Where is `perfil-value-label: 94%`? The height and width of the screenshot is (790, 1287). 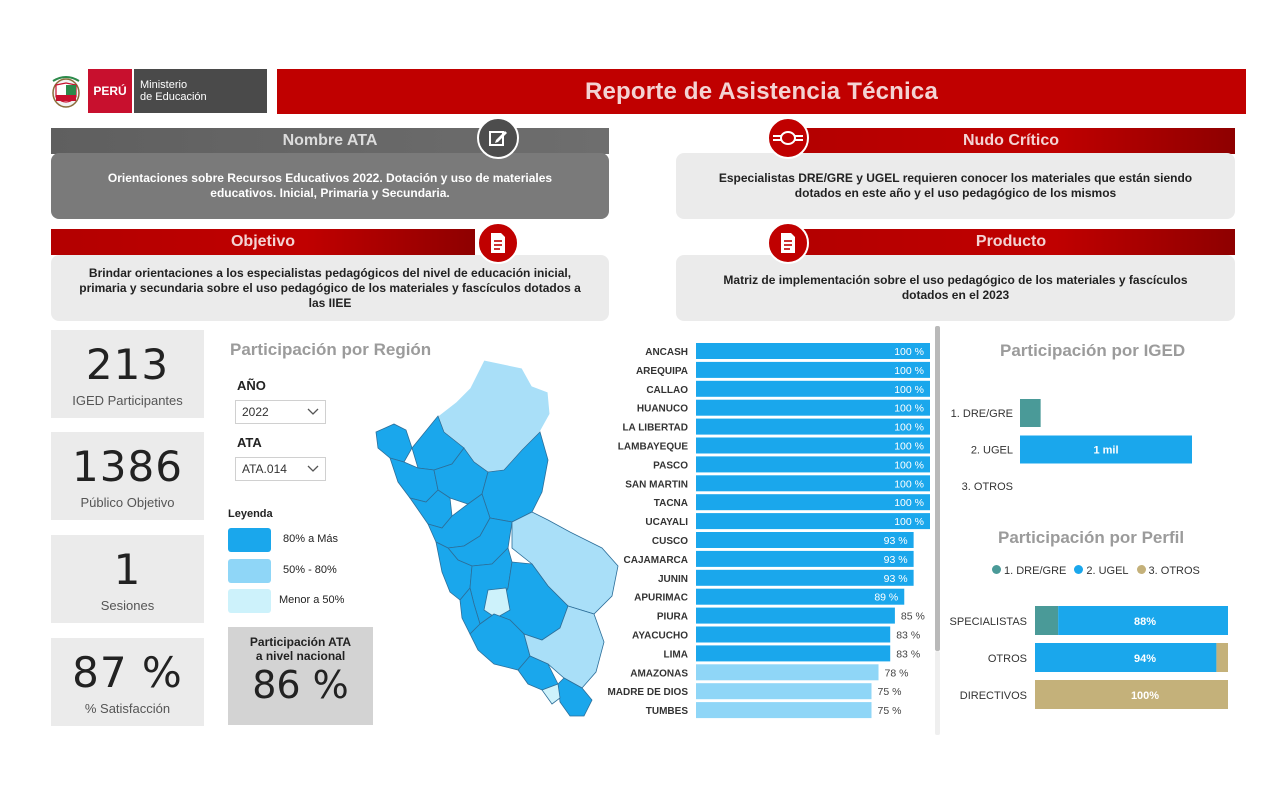
perfil-value-label: 94% is located at coordinates (1145, 659).